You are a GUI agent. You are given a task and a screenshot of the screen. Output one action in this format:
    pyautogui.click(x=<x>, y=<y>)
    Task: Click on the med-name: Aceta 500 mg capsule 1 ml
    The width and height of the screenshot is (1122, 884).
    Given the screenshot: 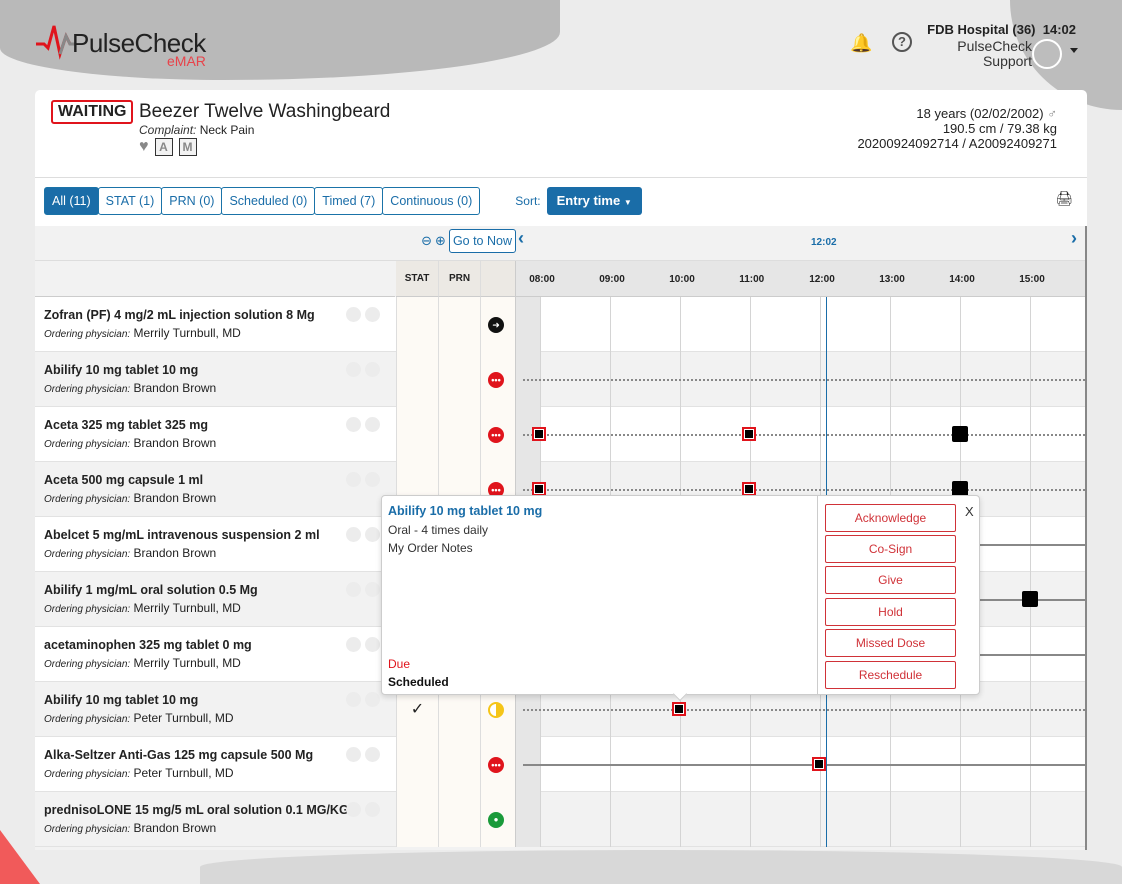 What is the action you would take?
    pyautogui.click(x=124, y=480)
    